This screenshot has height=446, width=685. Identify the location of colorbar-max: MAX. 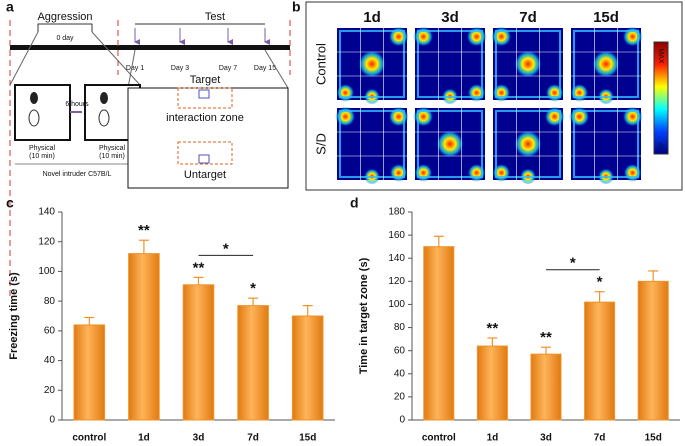
(660, 56).